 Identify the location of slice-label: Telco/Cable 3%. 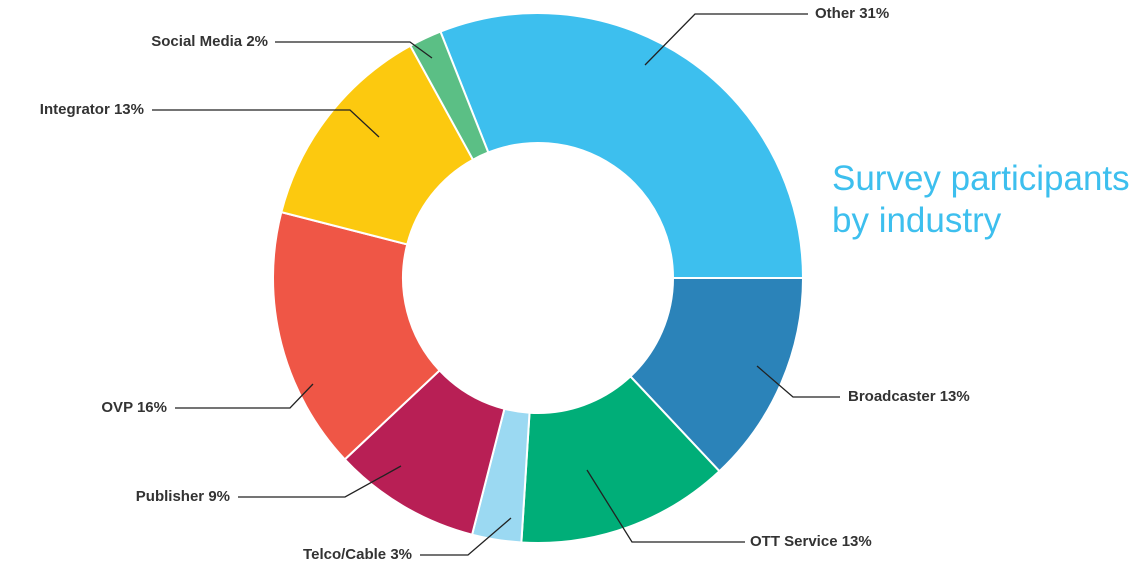
(357, 554).